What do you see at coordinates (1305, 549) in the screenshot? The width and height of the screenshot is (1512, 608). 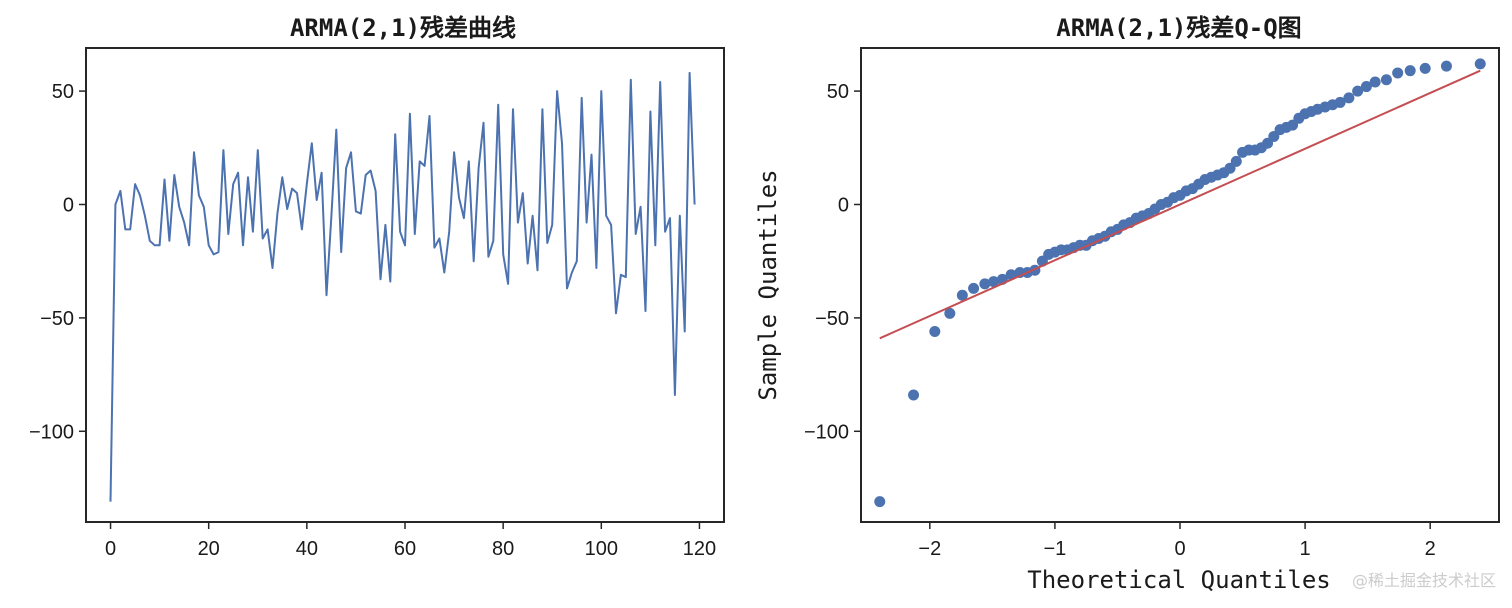 I see `x-tick-label: 1` at bounding box center [1305, 549].